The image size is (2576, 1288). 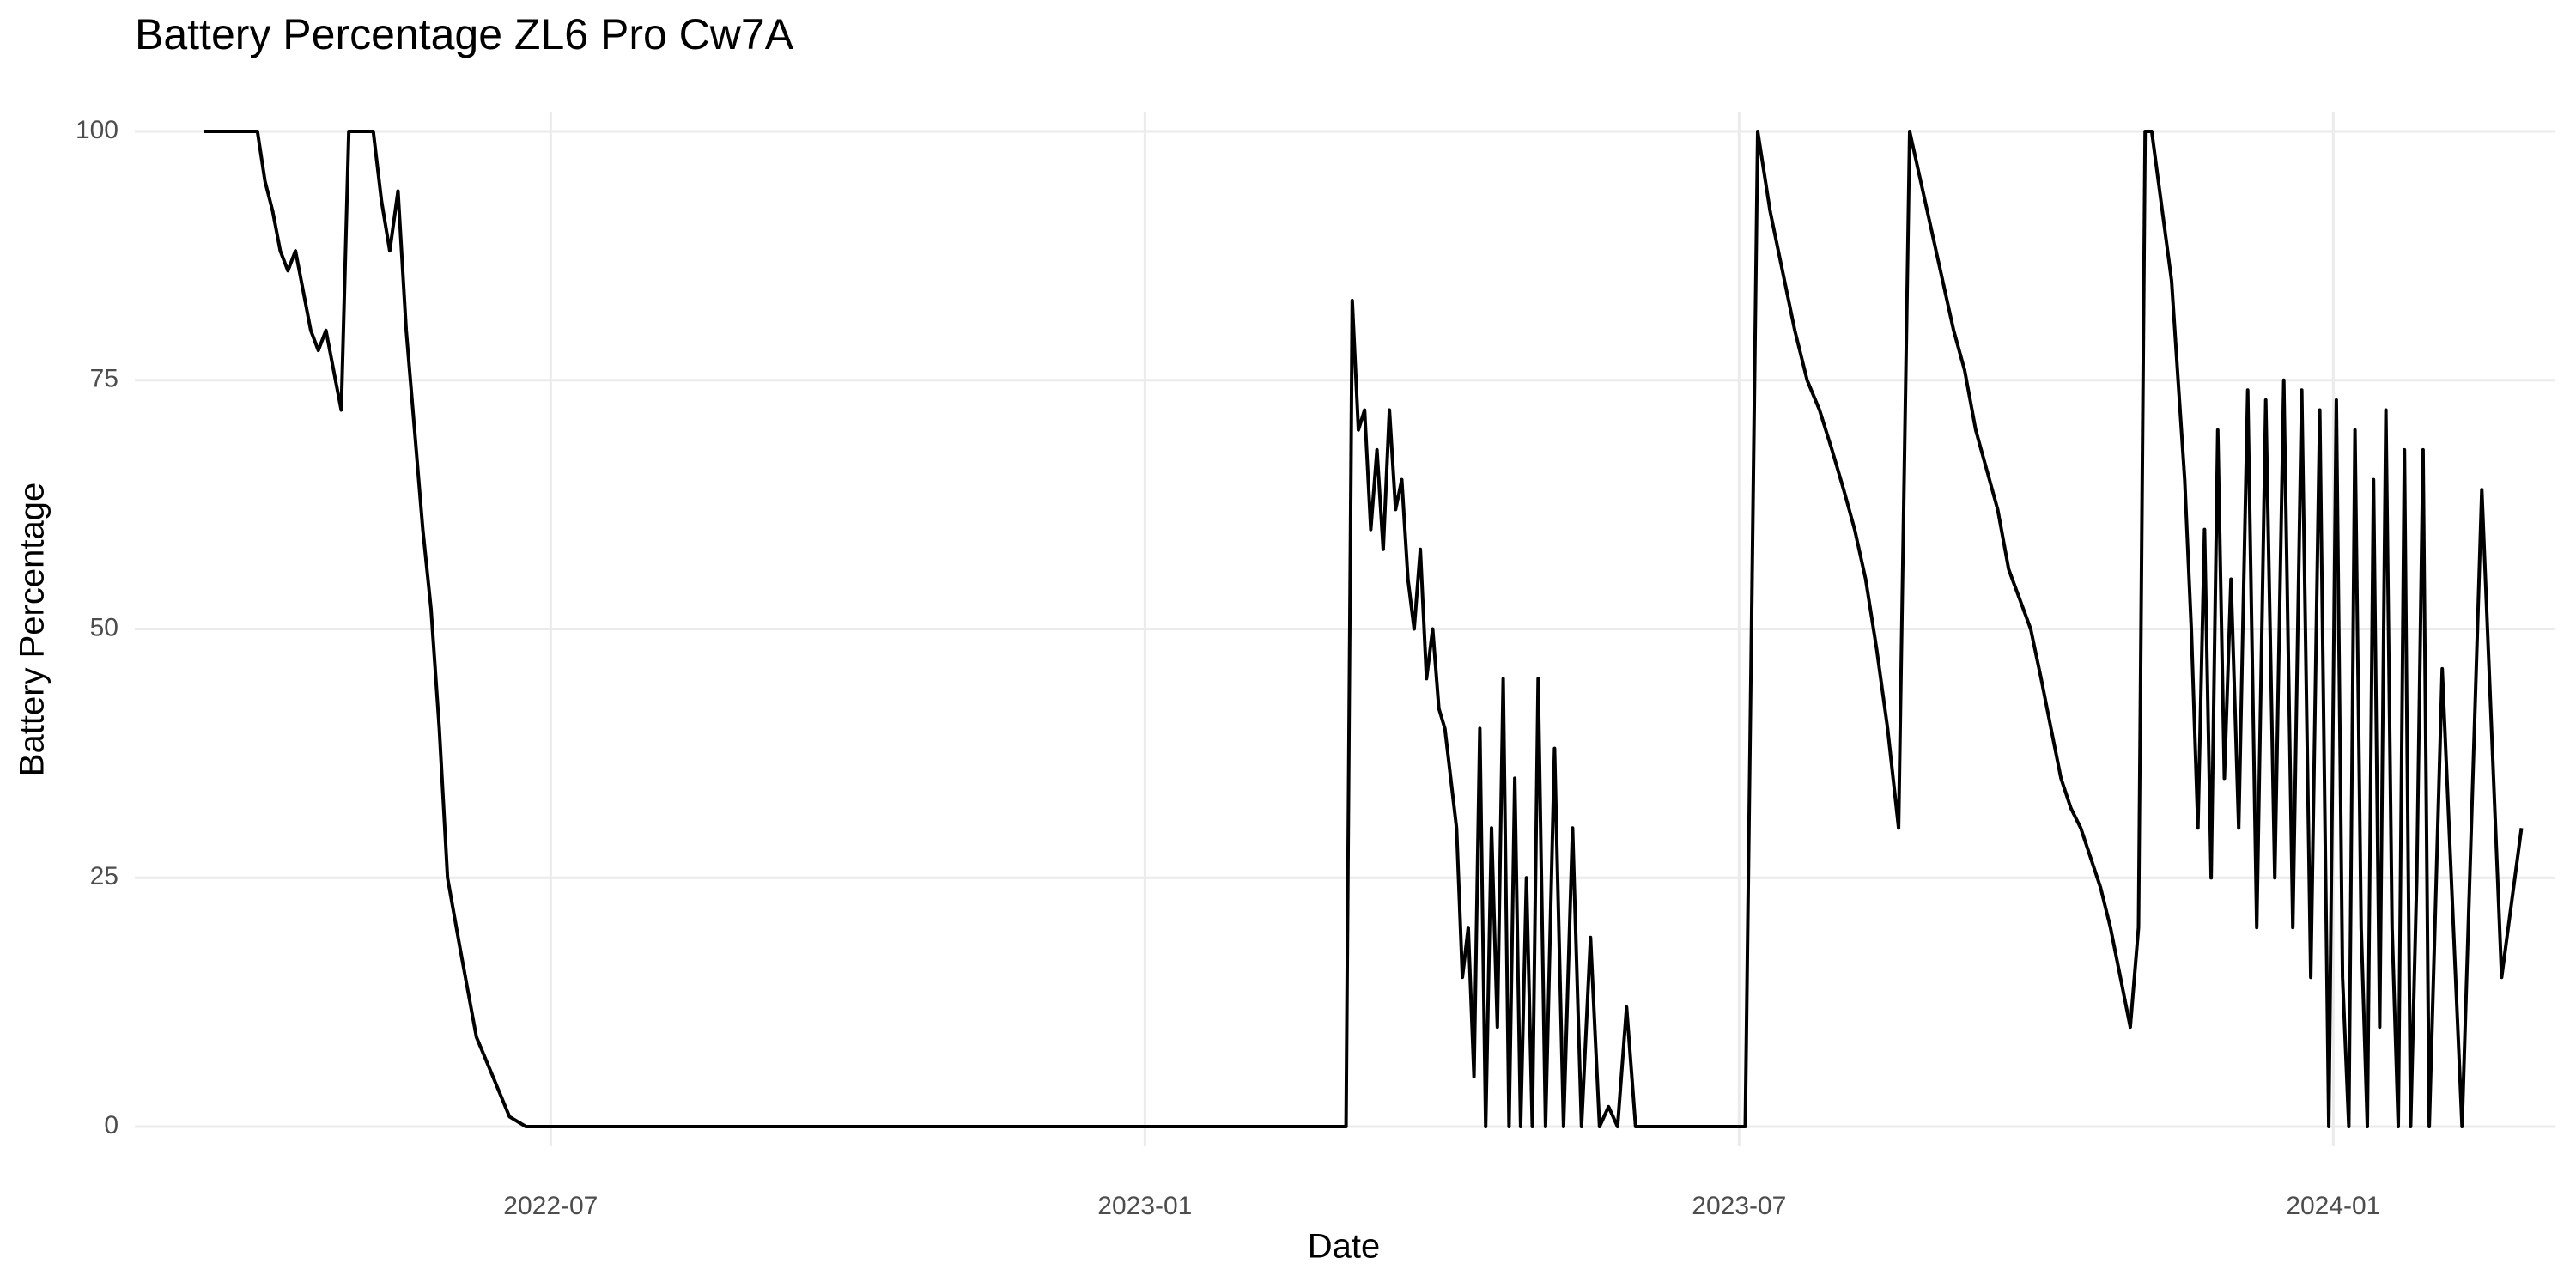 What do you see at coordinates (104, 627) in the screenshot?
I see `y-tick-label: 50` at bounding box center [104, 627].